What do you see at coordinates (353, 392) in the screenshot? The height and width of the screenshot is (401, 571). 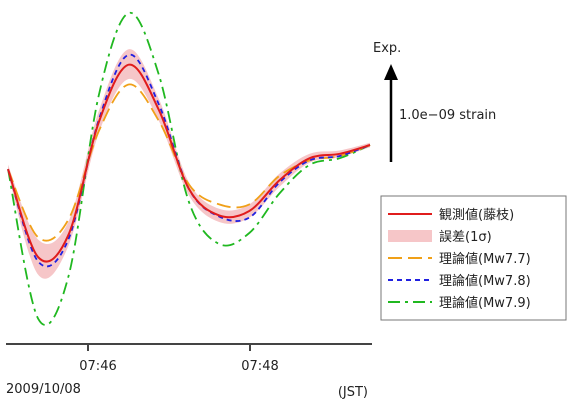 I see `timezone-label: (JST)` at bounding box center [353, 392].